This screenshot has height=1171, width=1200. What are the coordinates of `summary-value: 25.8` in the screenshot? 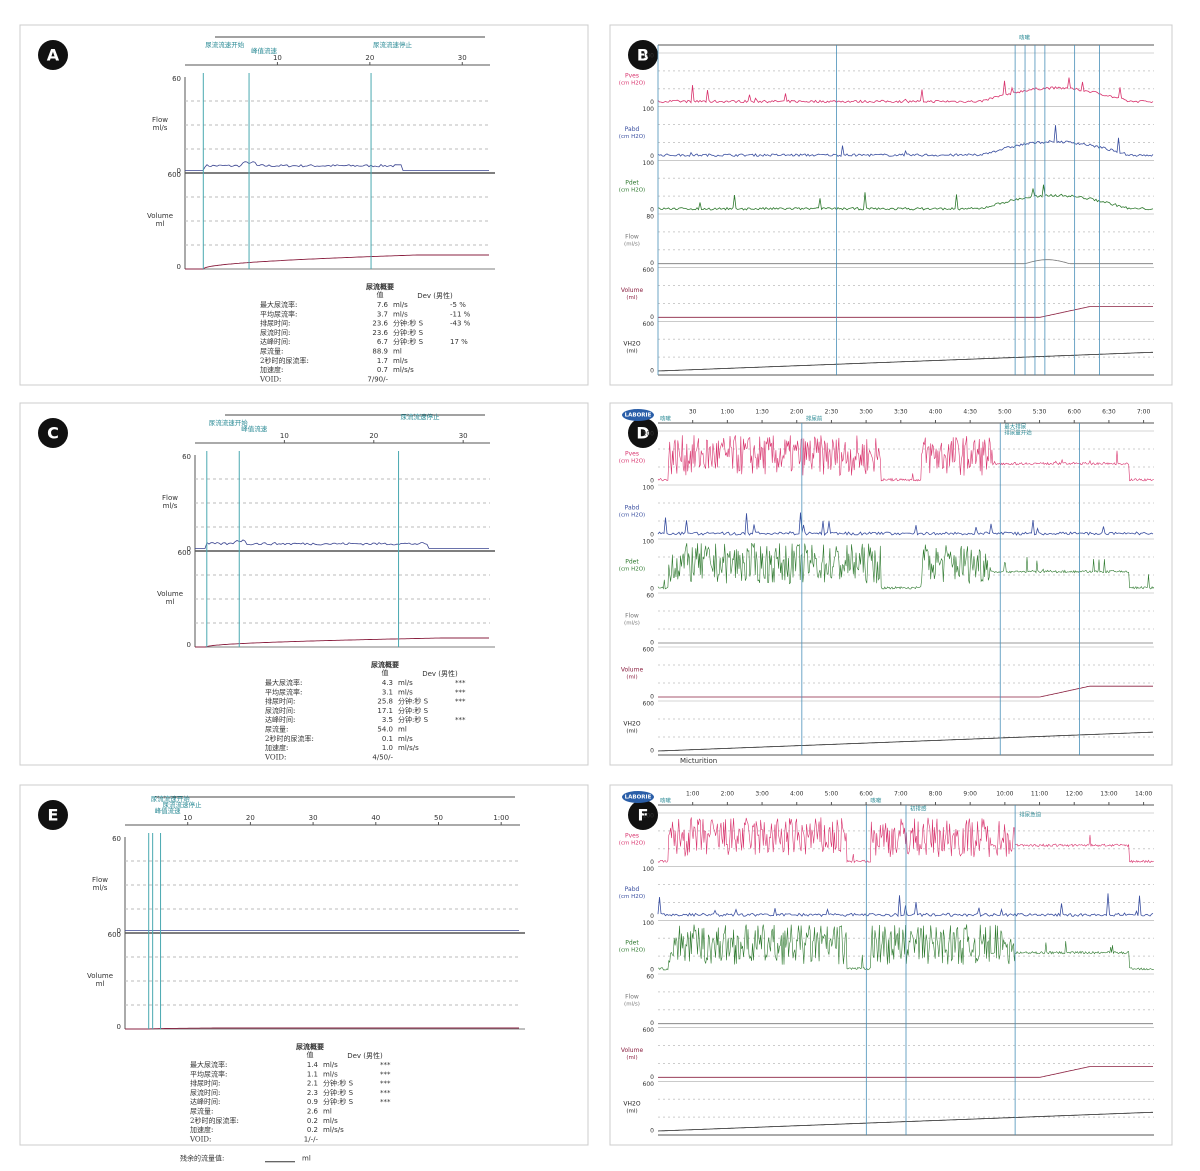 It's located at (385, 702).